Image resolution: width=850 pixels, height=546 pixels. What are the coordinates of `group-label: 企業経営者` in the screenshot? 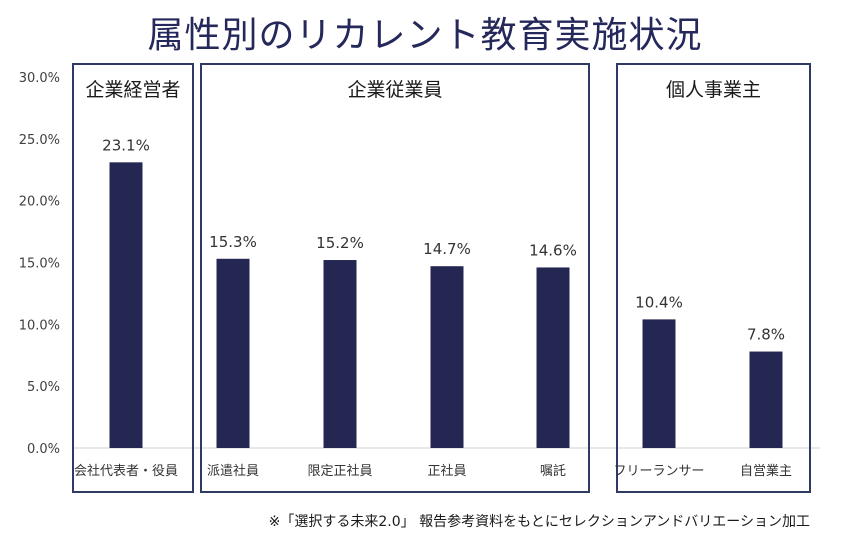 It's located at (132, 90).